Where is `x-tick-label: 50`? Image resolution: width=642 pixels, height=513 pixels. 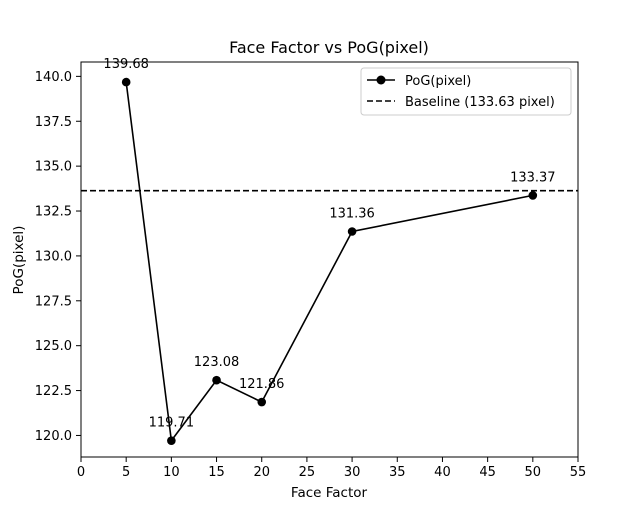
x-tick-label: 50 is located at coordinates (533, 472).